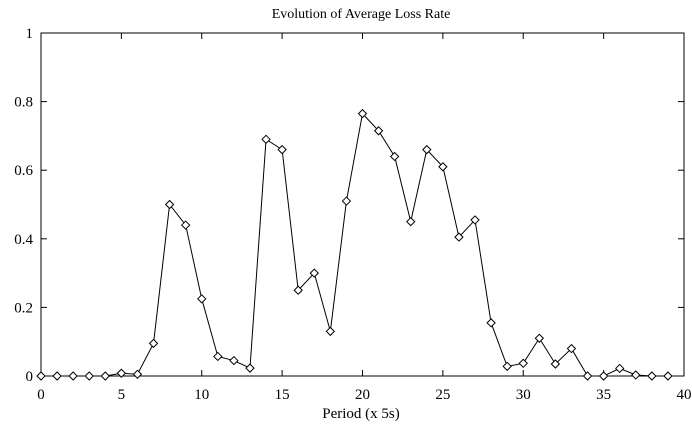  Describe the element at coordinates (23, 240) in the screenshot. I see `y-tick-label: 0.4` at that location.